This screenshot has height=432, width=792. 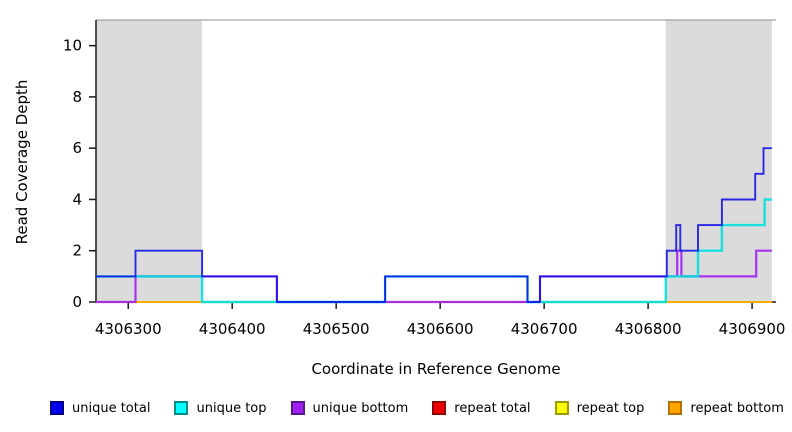 I want to click on legend-label: unique bottom, so click(x=360, y=408).